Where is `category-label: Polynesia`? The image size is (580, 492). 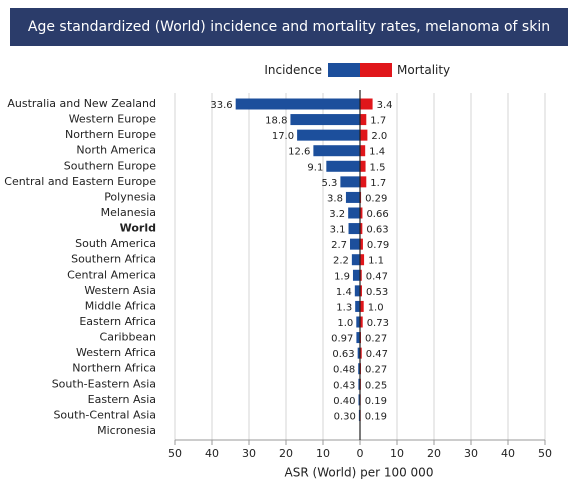
category-label: Polynesia is located at coordinates (130, 196).